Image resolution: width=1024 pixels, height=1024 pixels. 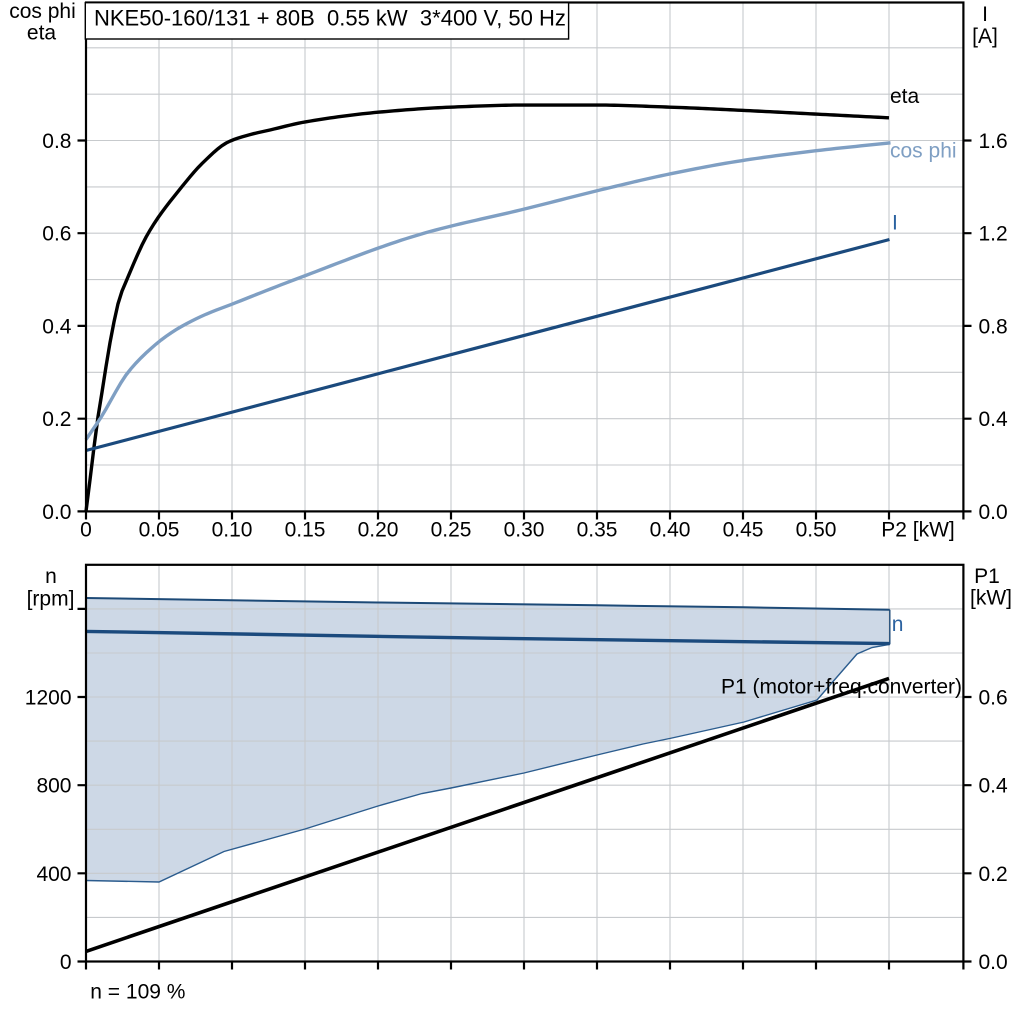 I want to click on svg-text: 400, so click(x=53, y=874).